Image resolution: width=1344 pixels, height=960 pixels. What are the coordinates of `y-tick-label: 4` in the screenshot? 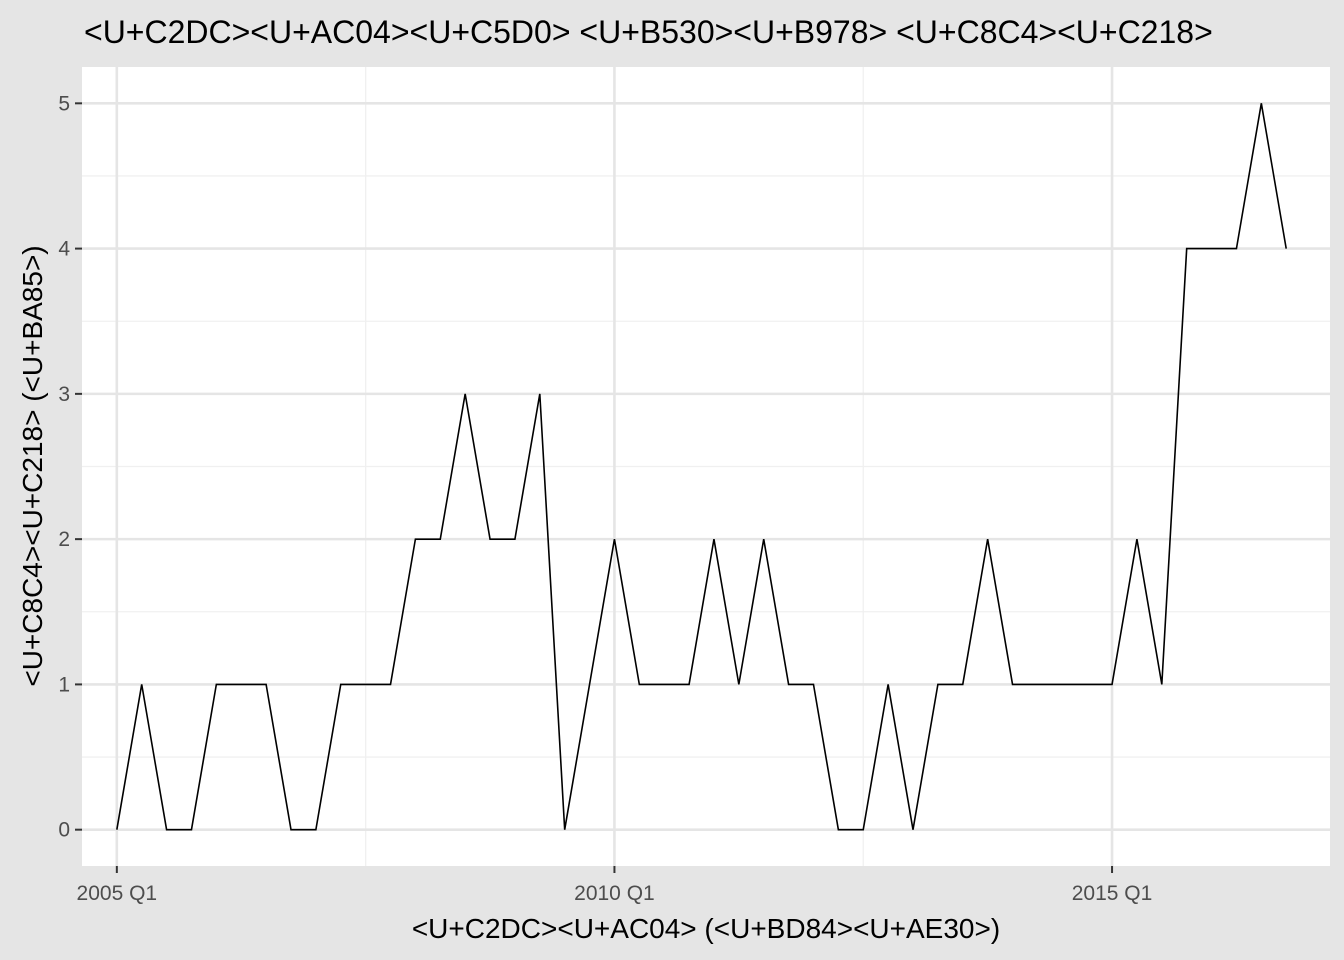 It's located at (64, 249).